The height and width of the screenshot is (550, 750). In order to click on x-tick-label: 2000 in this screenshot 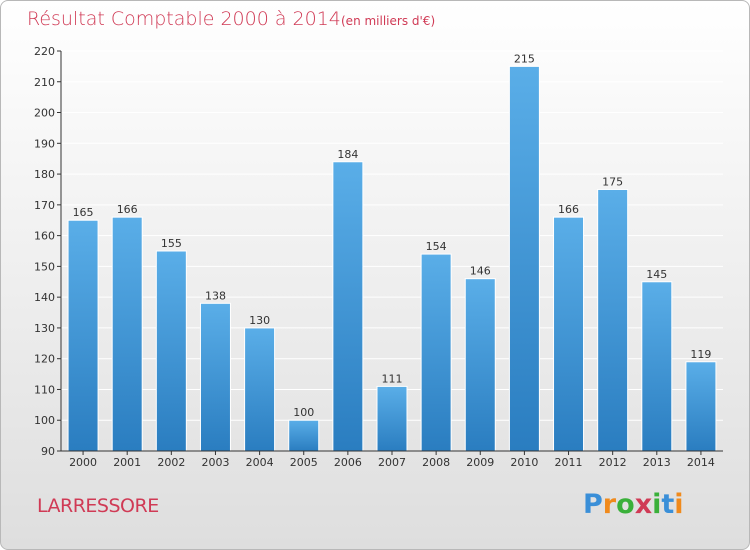, I will do `click(83, 462)`.